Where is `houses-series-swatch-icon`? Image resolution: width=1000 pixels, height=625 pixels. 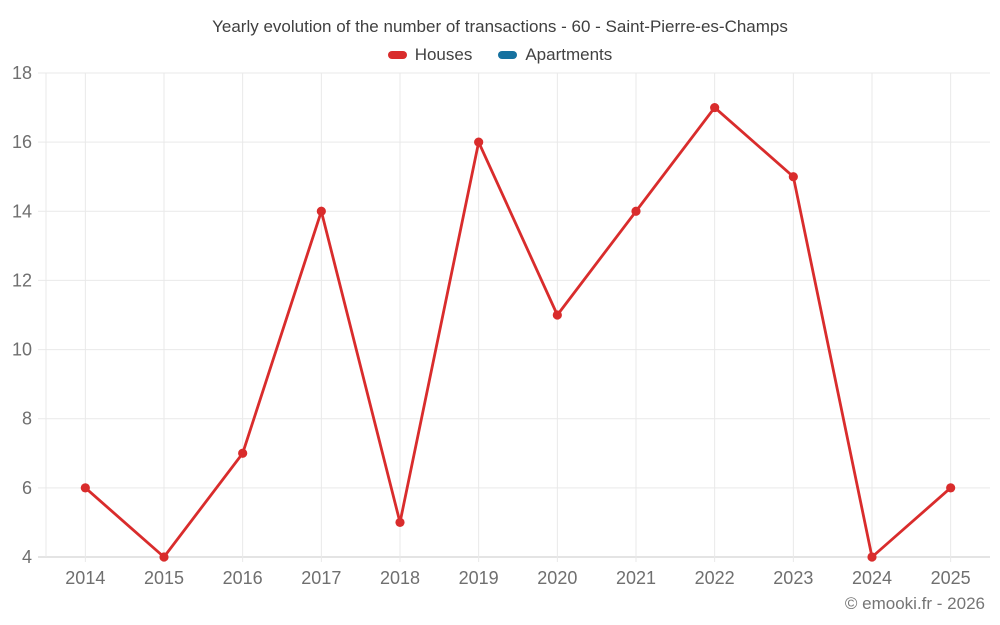
houses-series-swatch-icon is located at coordinates (397, 55).